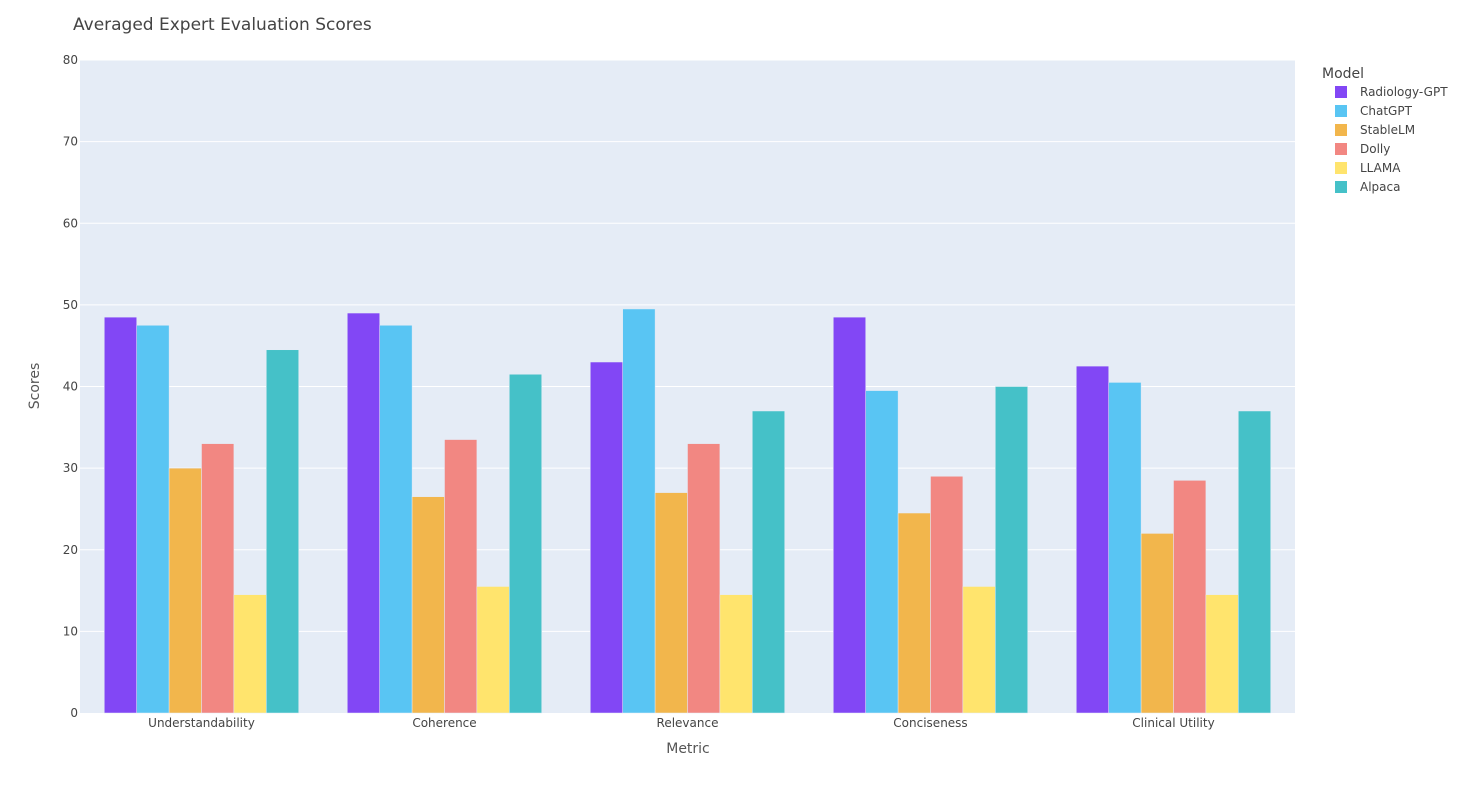  What do you see at coordinates (1380, 187) in the screenshot?
I see `legend-label: Alpaca` at bounding box center [1380, 187].